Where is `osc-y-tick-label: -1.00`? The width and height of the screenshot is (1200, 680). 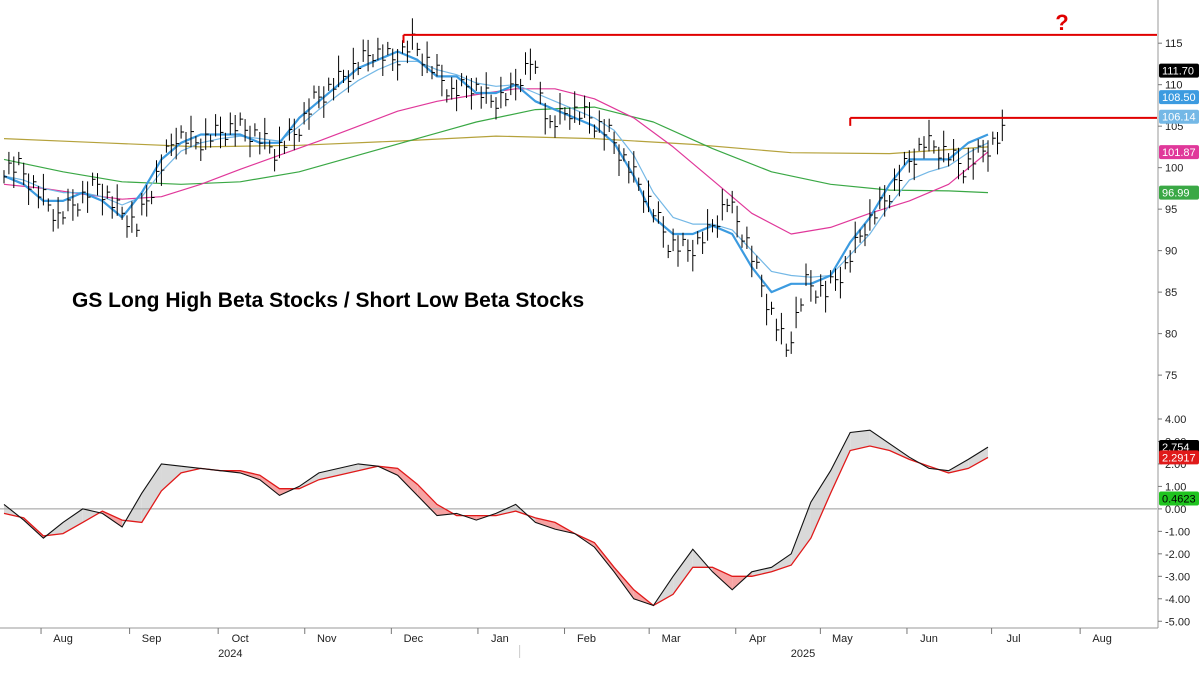
osc-y-tick-label: -1.00 is located at coordinates (1177, 532).